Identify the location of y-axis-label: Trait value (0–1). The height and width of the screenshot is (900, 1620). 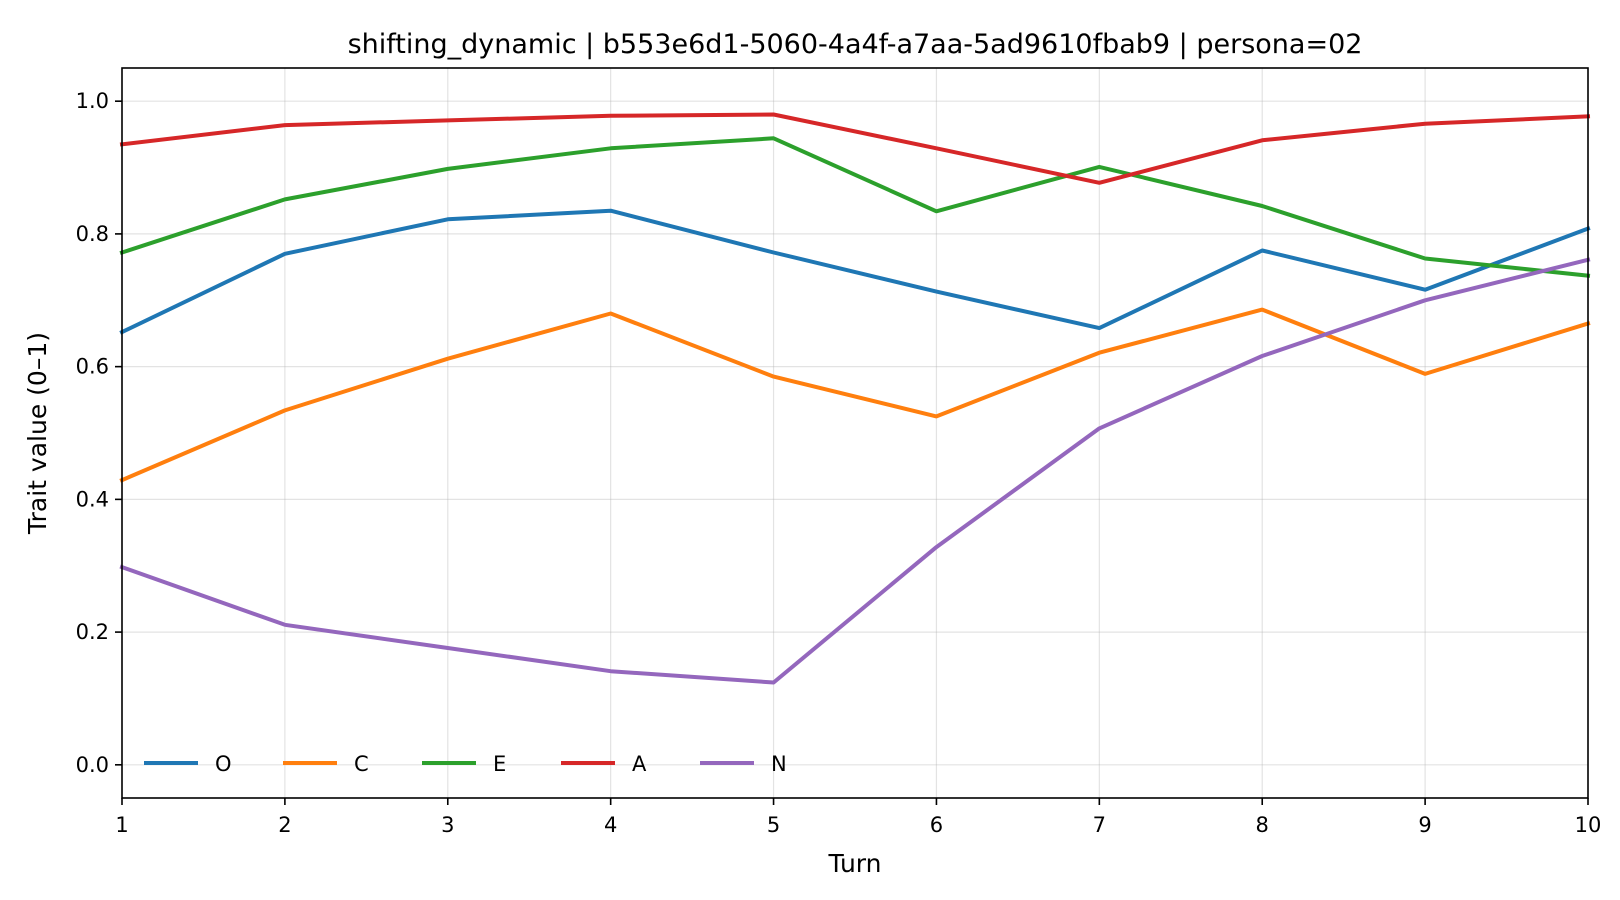
(37, 433).